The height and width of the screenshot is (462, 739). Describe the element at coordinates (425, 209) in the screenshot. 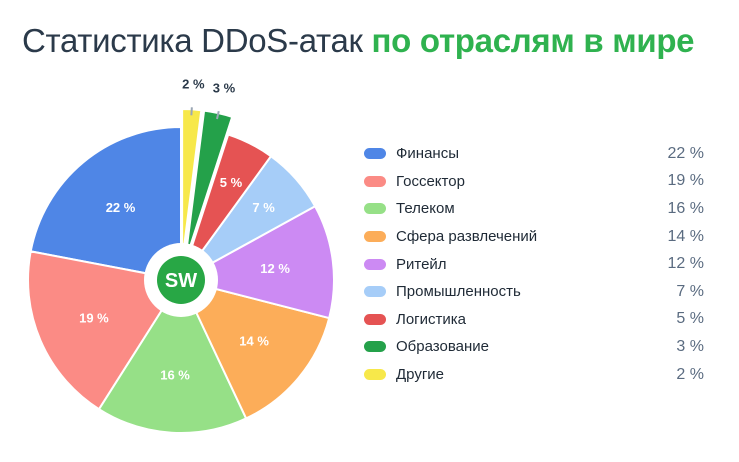

I see `legend-label: Телеком` at that location.